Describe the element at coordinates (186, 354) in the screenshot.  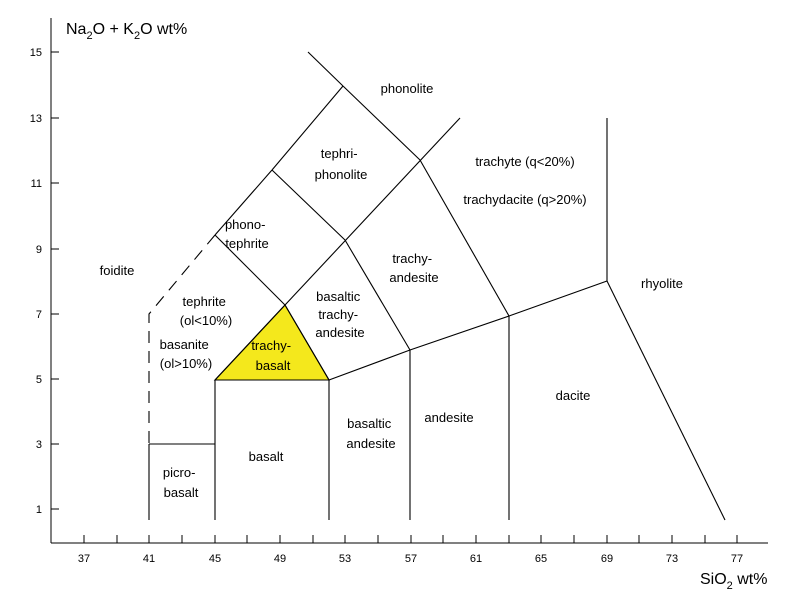
I see `label-basanite: basanite (ol>10%)` at that location.